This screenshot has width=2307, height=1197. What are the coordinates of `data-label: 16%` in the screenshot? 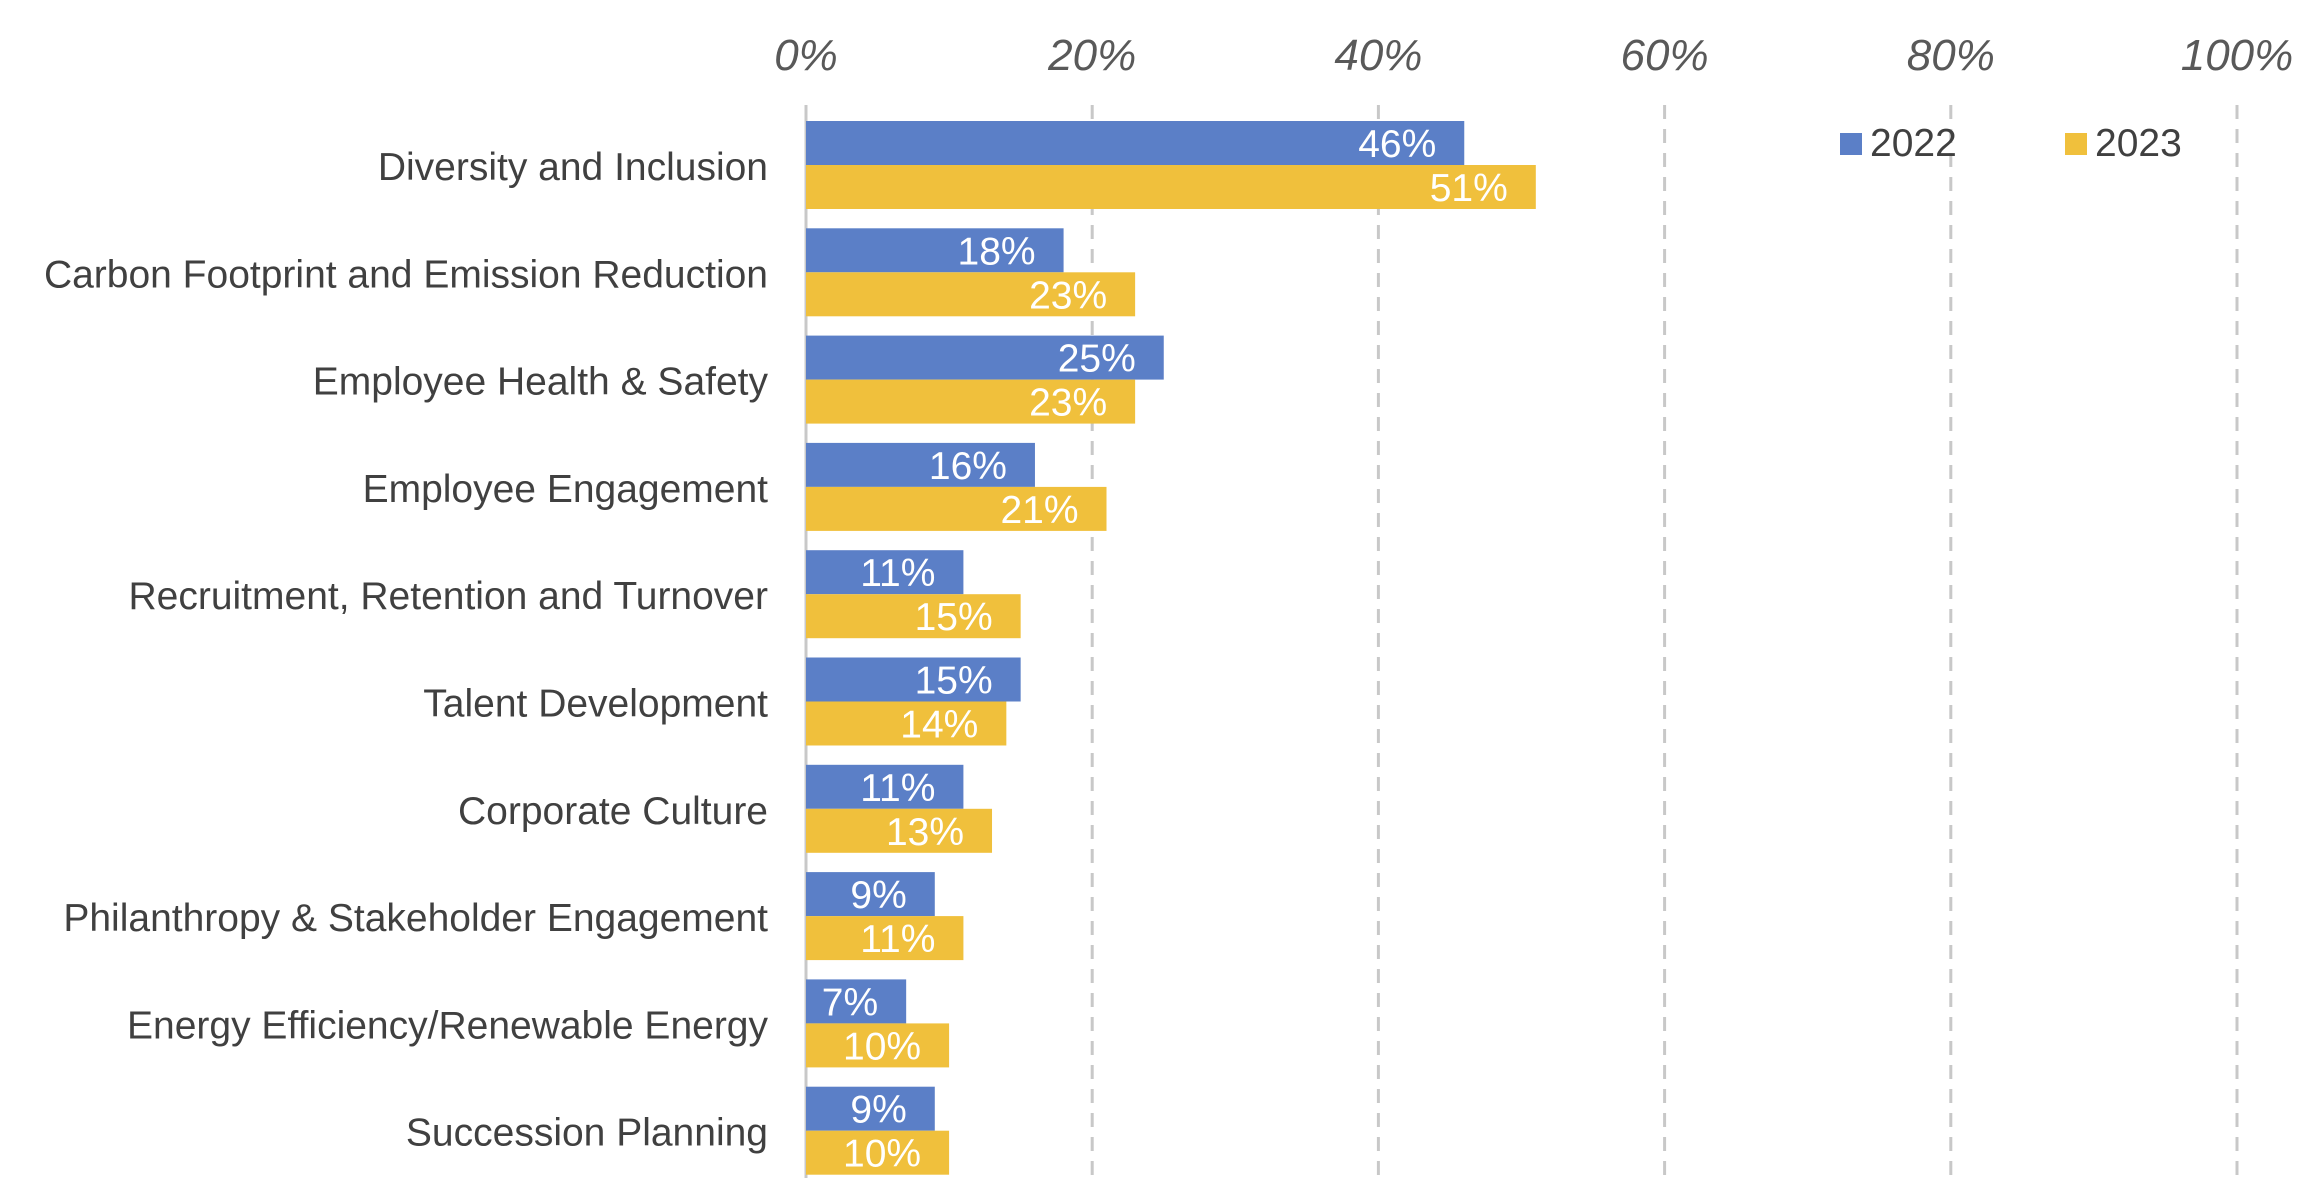 It's located at (968, 466).